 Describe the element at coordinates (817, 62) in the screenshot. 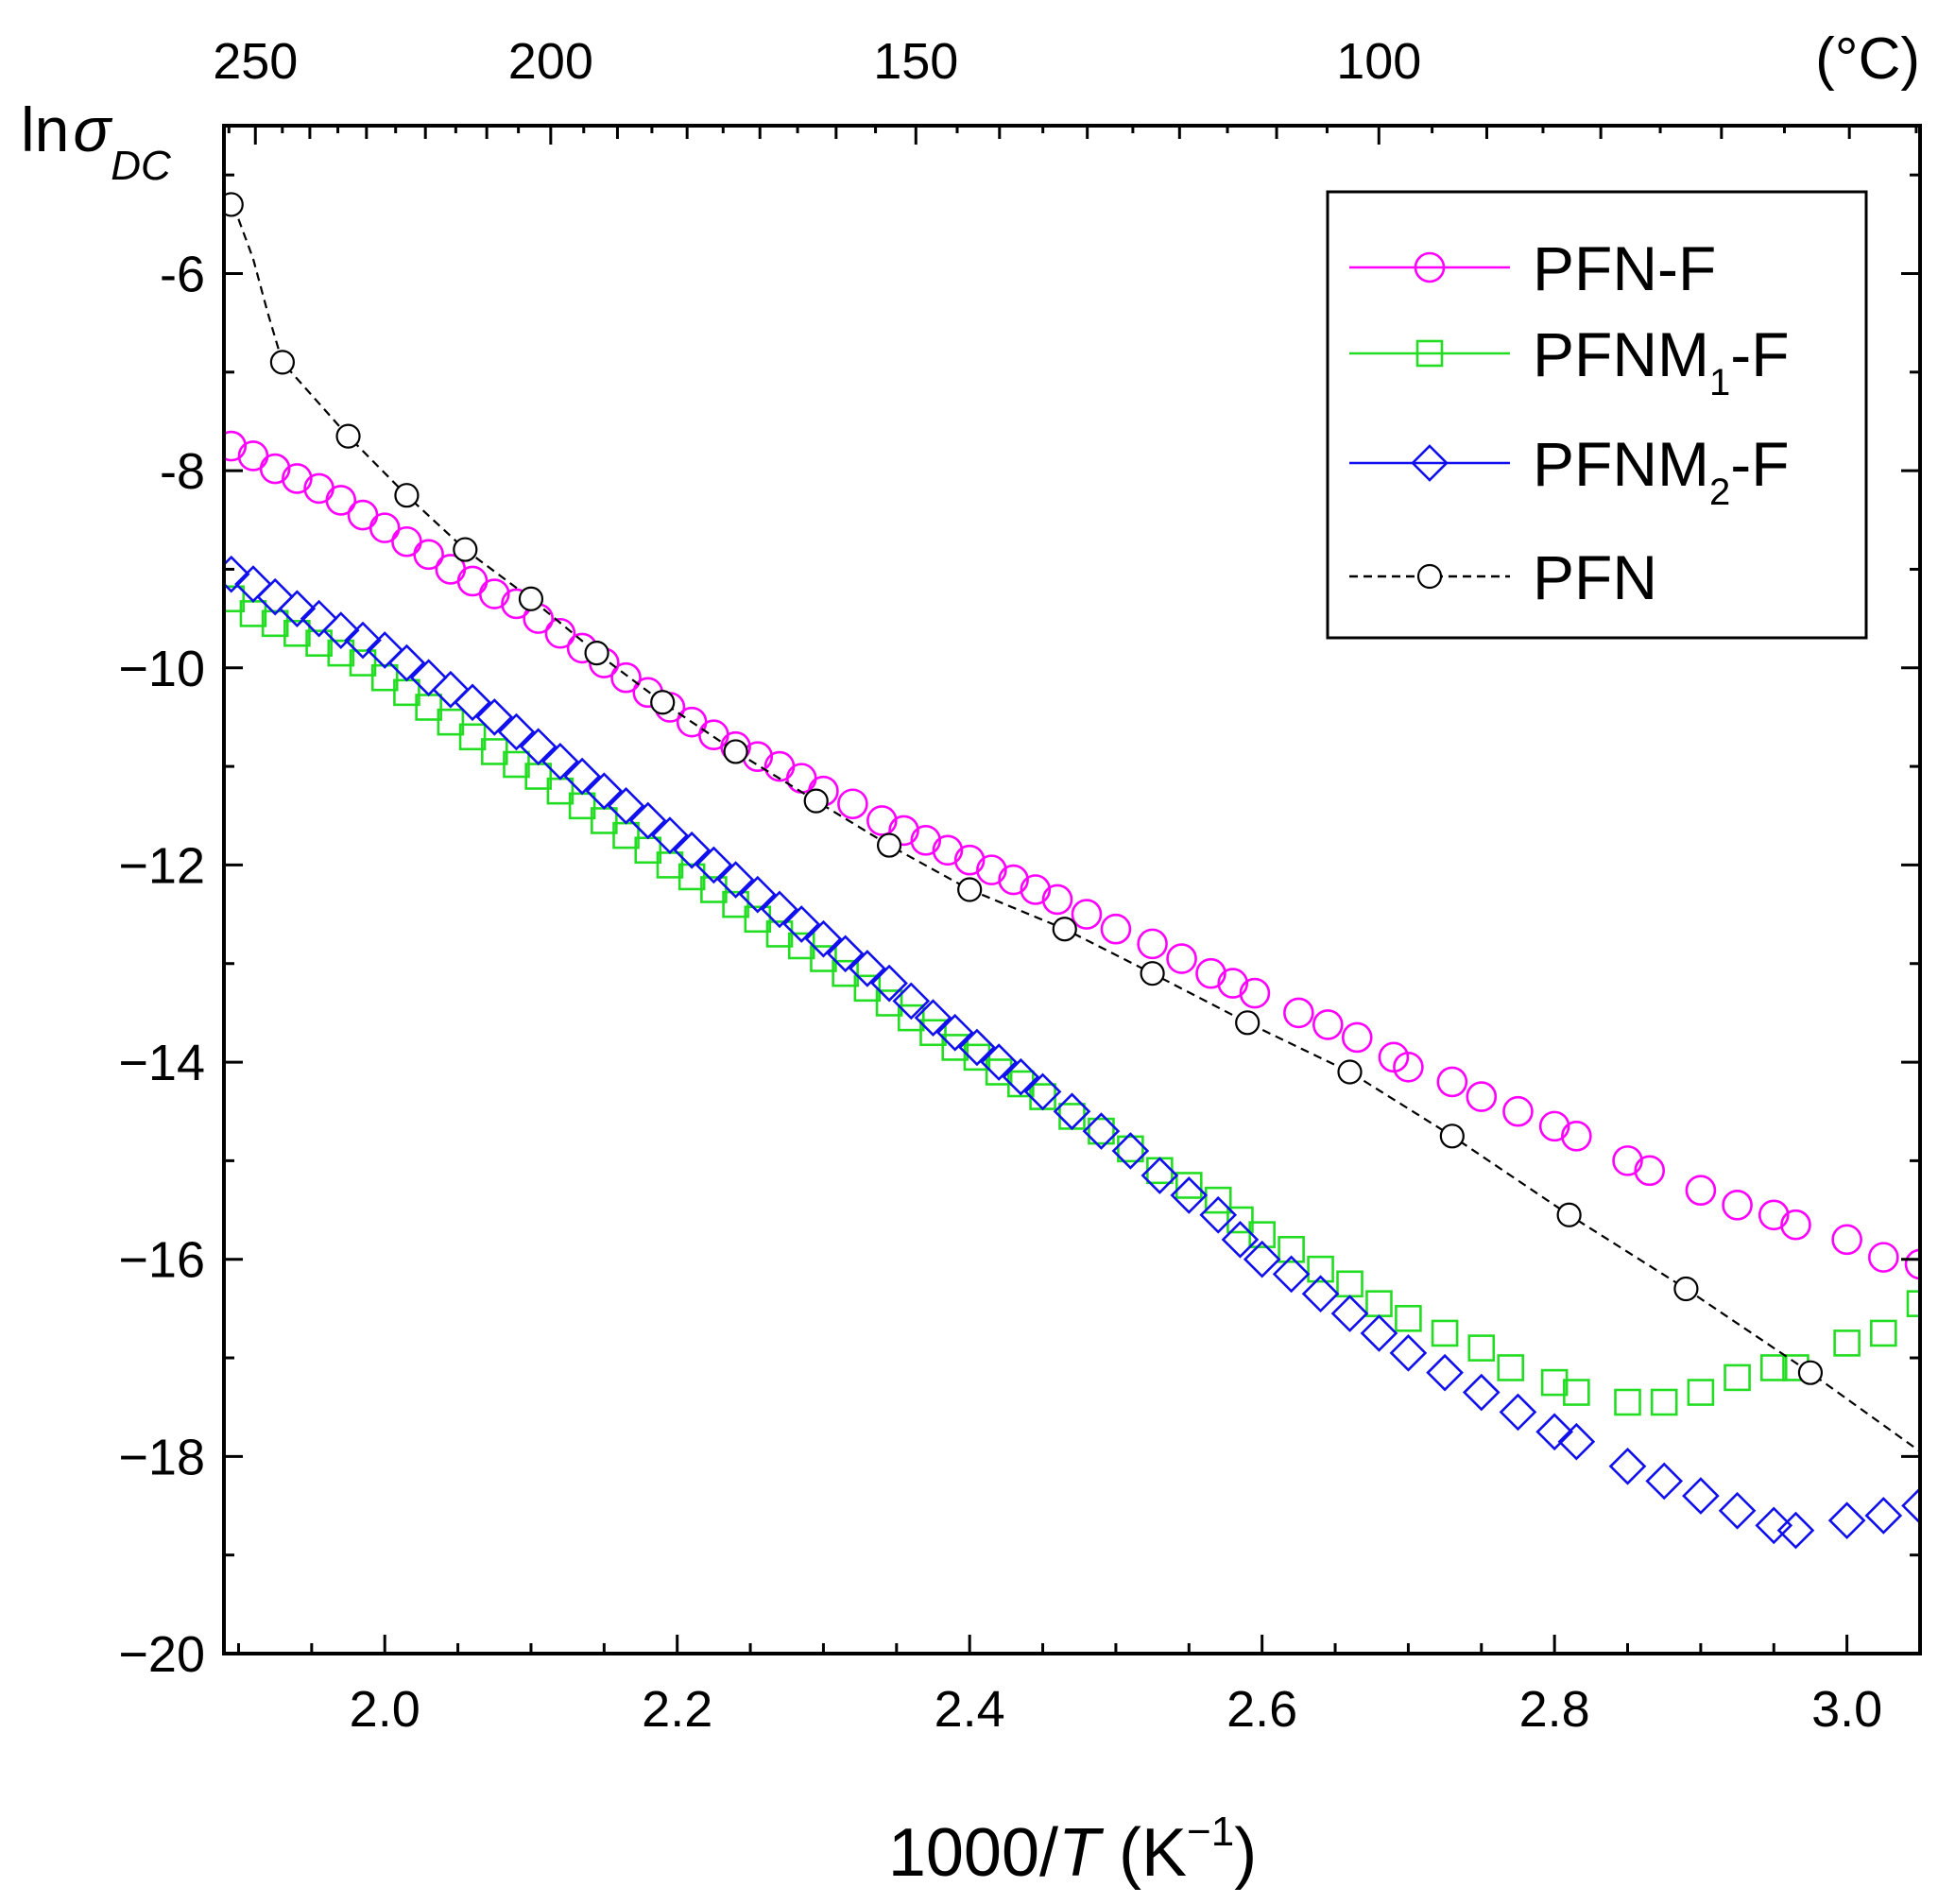

I see `top-axis-labels: 250 200 150 100` at that location.